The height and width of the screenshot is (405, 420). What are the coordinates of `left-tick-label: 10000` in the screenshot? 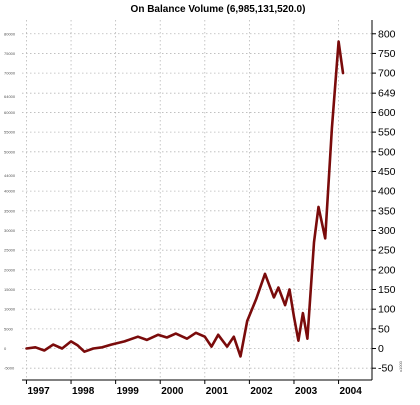 It's located at (10, 309).